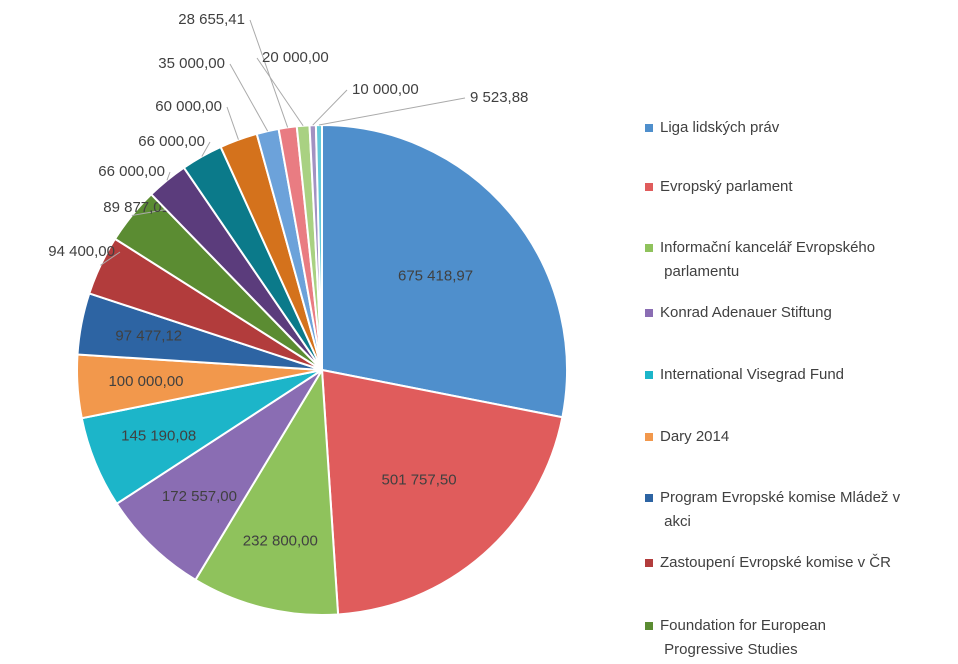  I want to click on legend-label: Liga lidských práv, so click(720, 127).